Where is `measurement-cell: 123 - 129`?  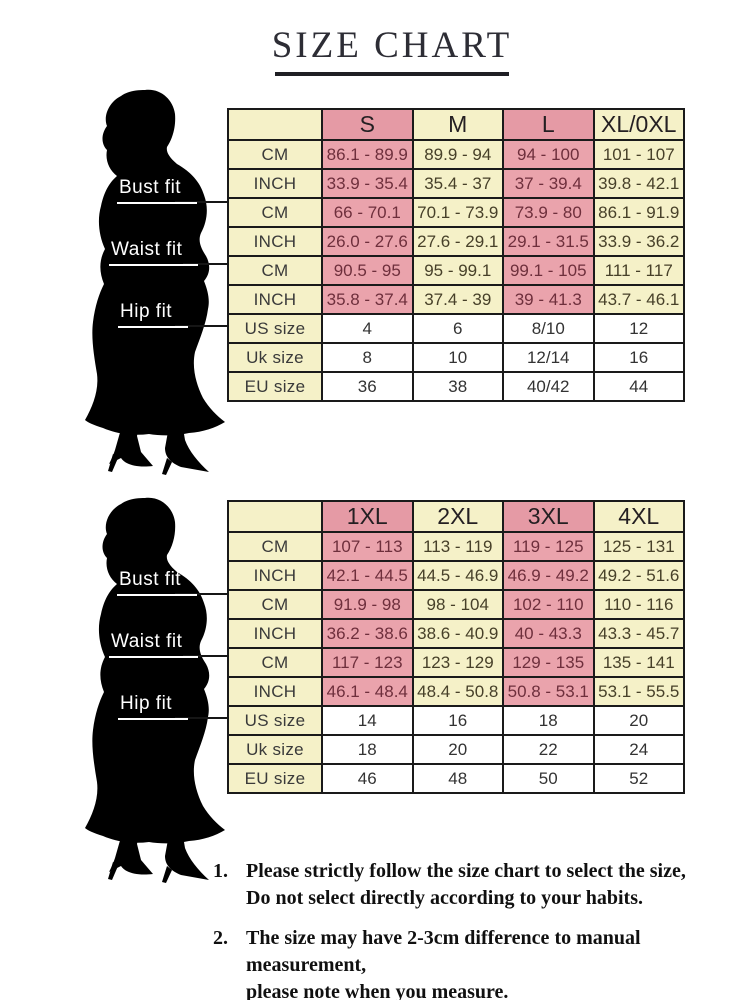
measurement-cell: 123 - 129 is located at coordinates (457, 662).